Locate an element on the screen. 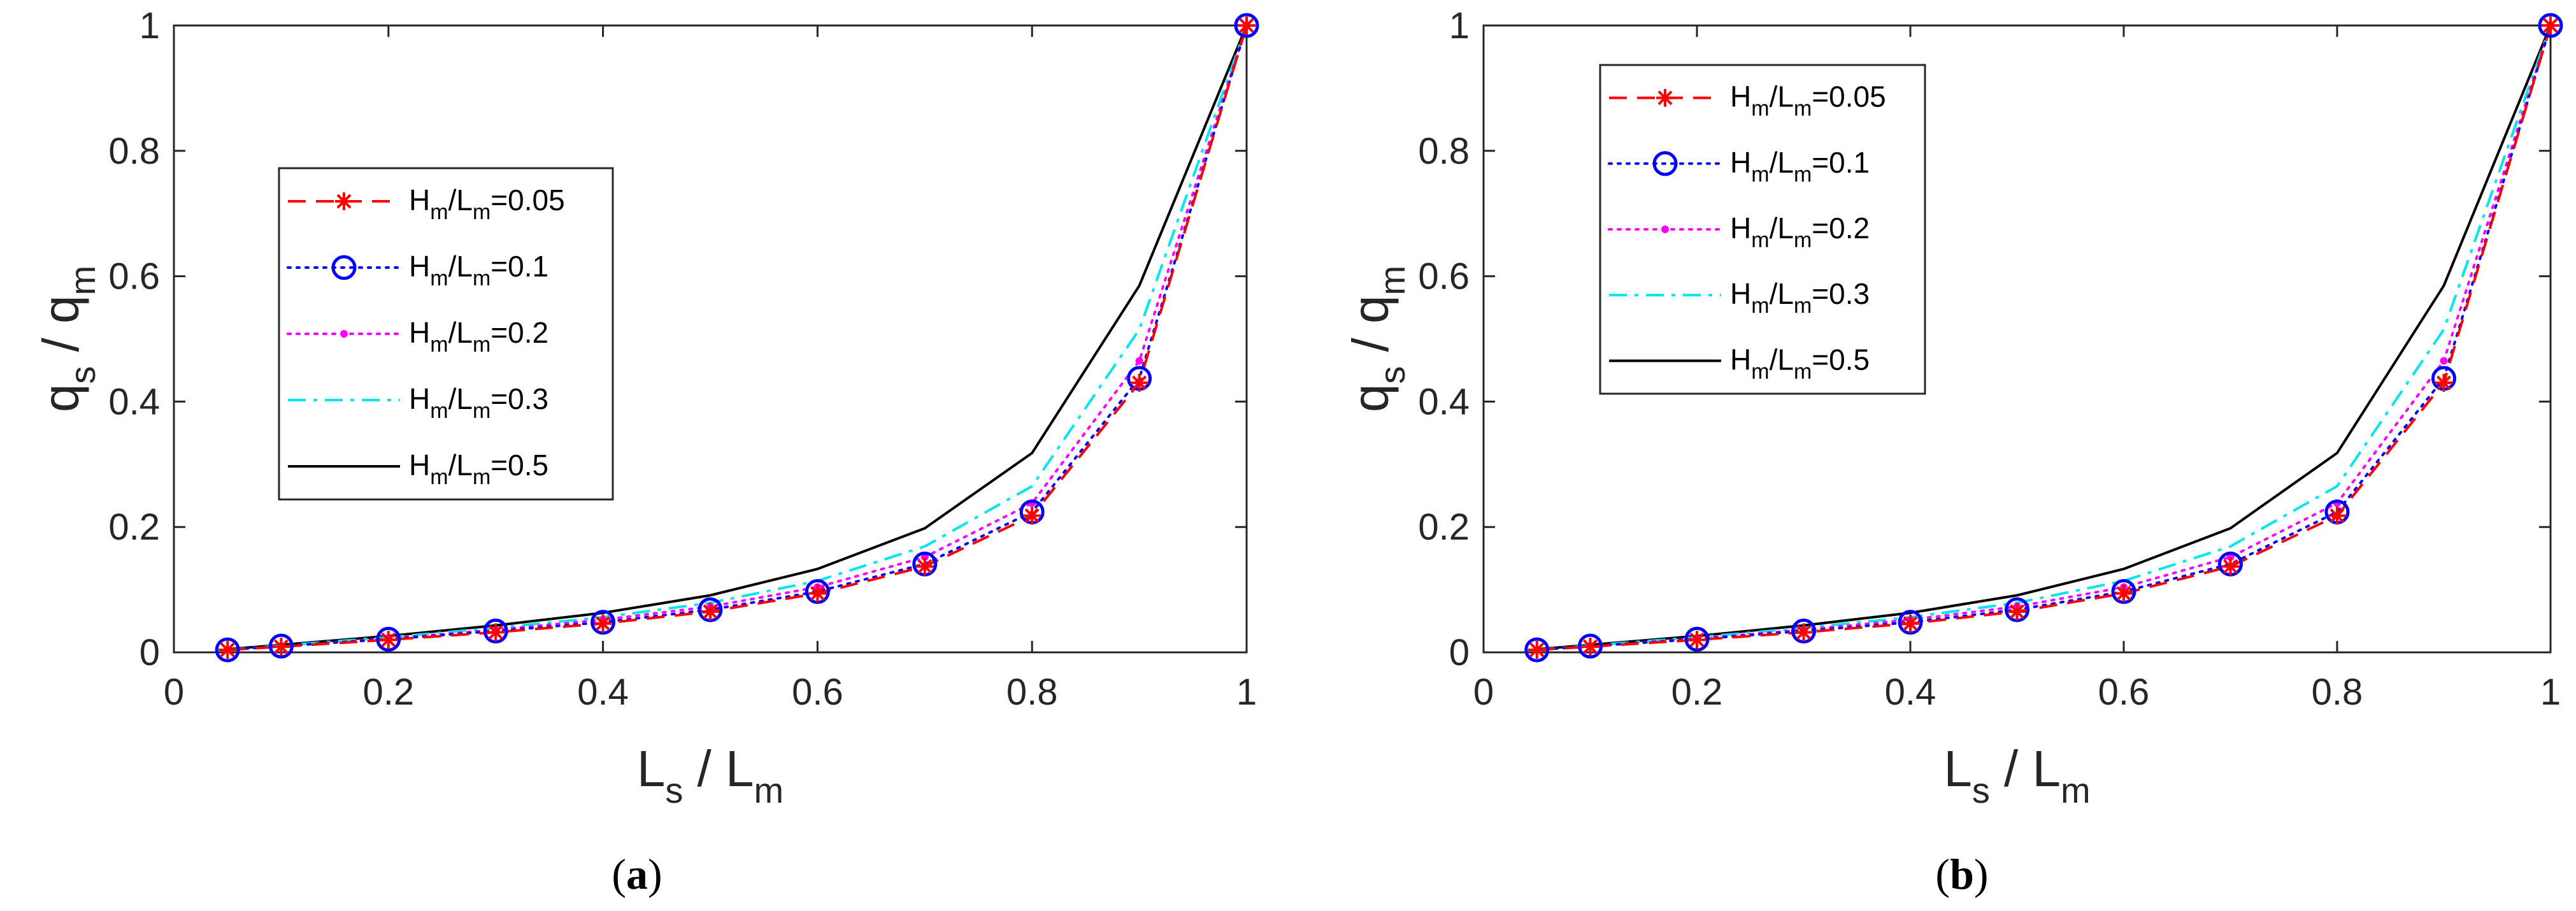 The width and height of the screenshot is (2576, 911). y-label-sep: / q is located at coordinates (1371, 330).